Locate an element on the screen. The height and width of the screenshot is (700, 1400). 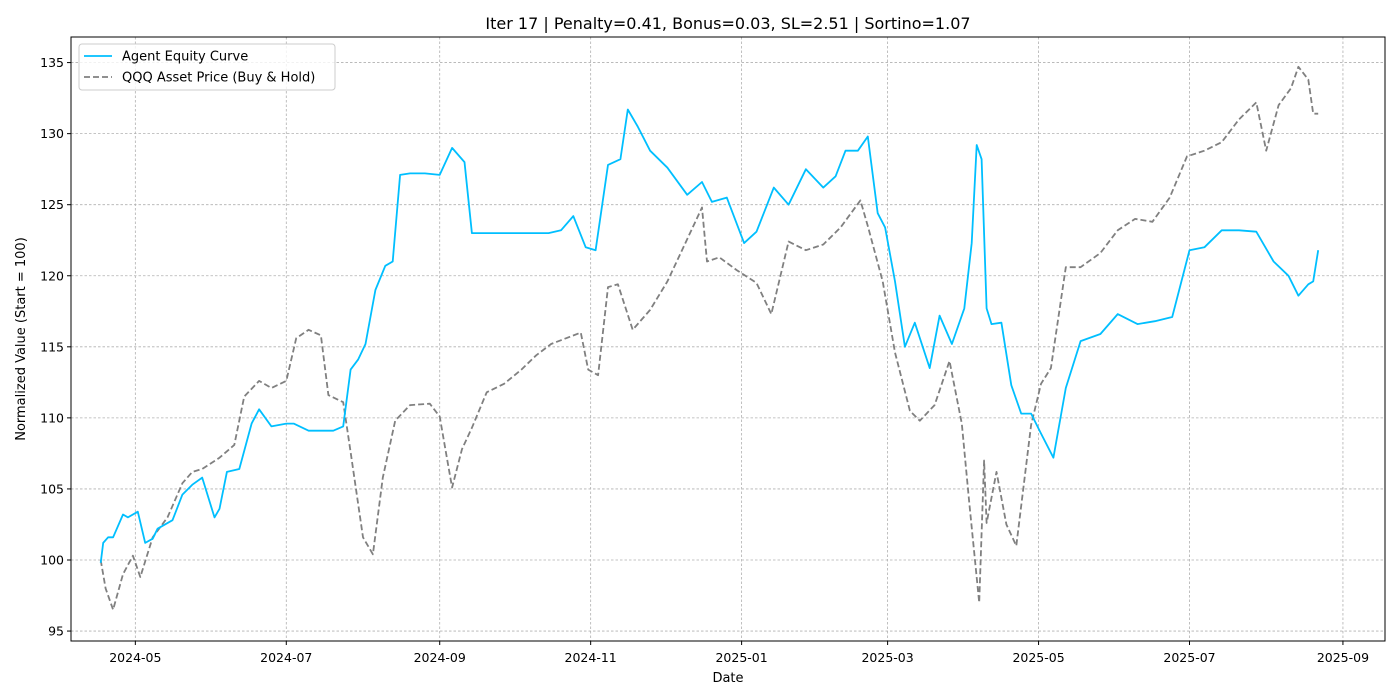
legend-label-agent: Agent Equity Curve is located at coordinates (185, 57).